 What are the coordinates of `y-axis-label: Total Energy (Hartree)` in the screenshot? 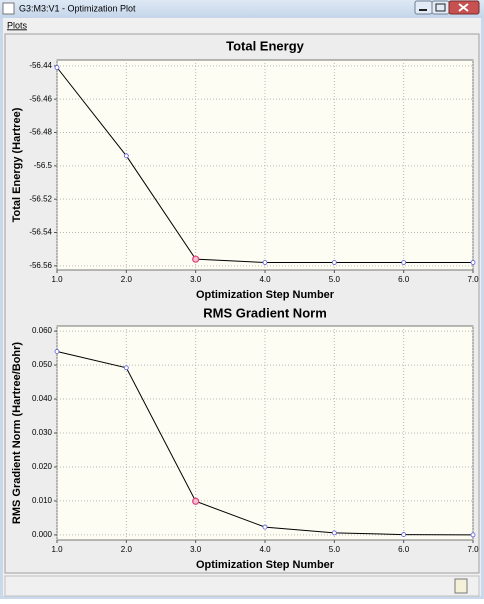 It's located at (17, 164).